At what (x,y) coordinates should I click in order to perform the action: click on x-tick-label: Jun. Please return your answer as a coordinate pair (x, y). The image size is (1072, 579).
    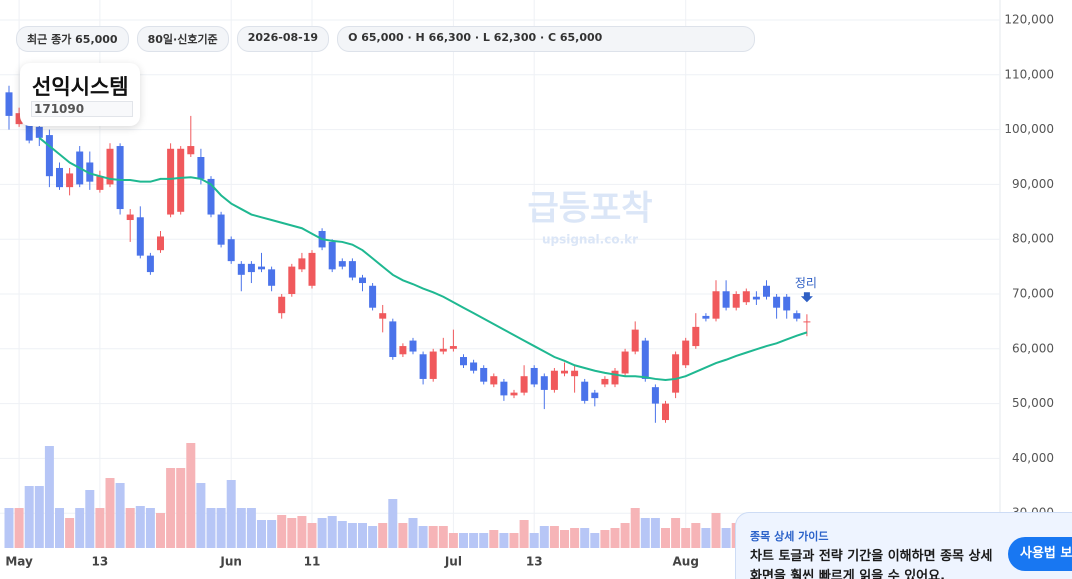
    Looking at the image, I should click on (230, 562).